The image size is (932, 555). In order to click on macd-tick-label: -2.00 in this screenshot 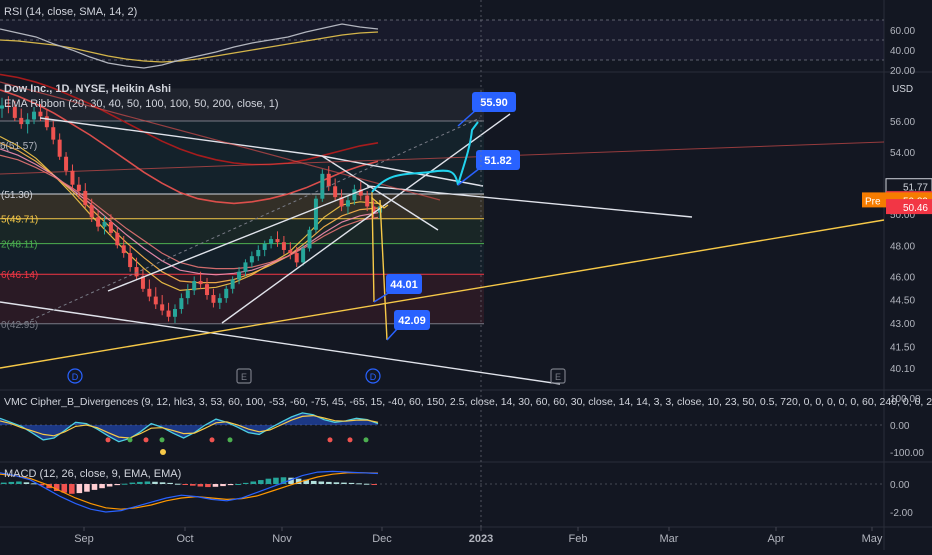, I will do `click(901, 513)`.